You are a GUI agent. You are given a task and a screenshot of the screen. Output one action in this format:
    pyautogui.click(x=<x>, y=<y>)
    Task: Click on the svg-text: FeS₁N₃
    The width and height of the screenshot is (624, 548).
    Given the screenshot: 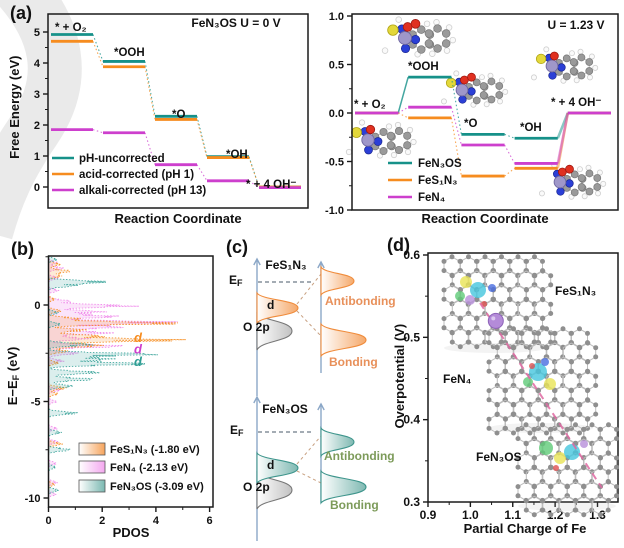 What is the action you would take?
    pyautogui.click(x=437, y=181)
    